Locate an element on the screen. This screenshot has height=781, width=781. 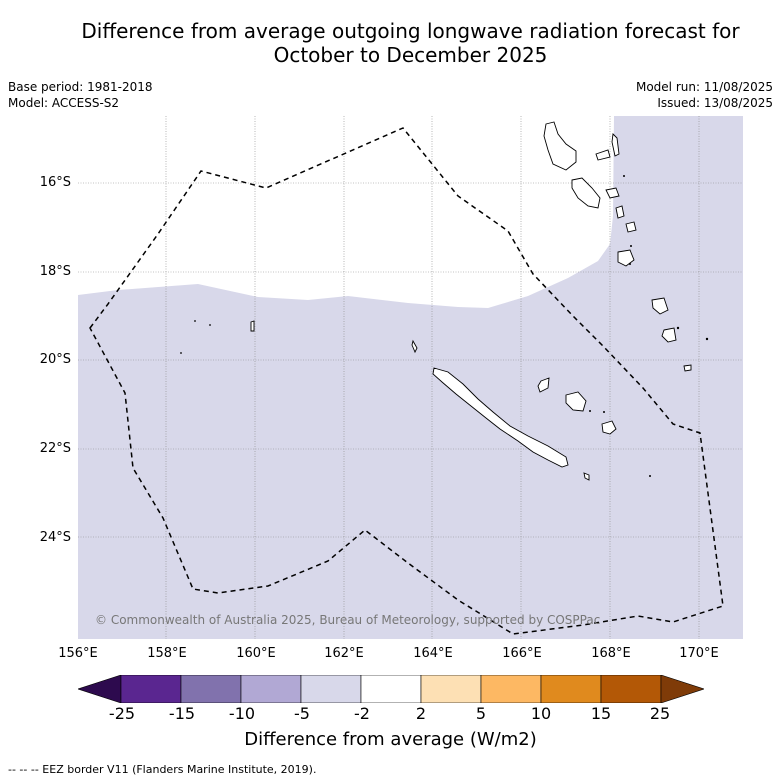
isle-of-pines is located at coordinates (586, 476).